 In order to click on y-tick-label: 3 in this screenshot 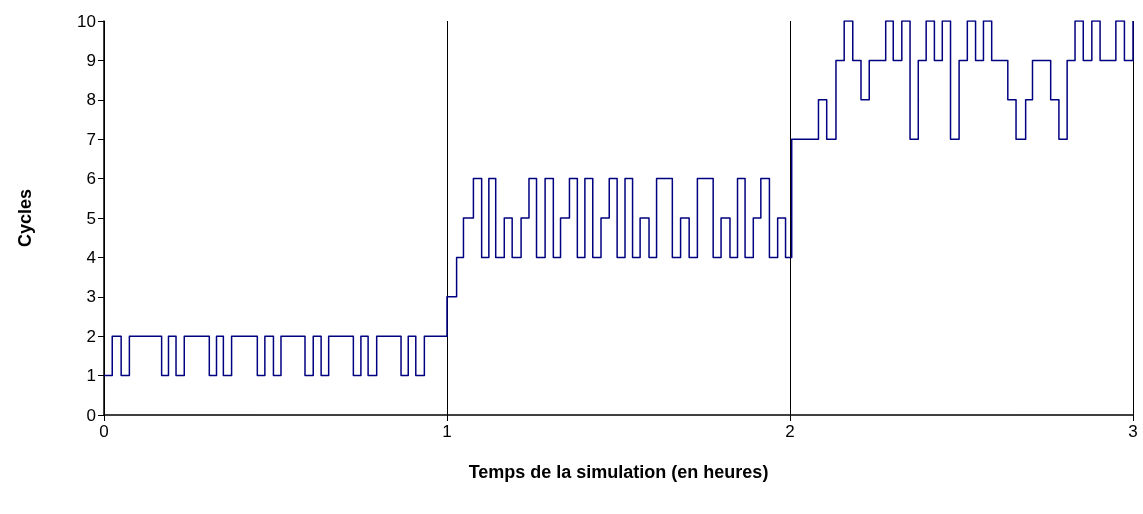, I will do `click(91, 297)`.